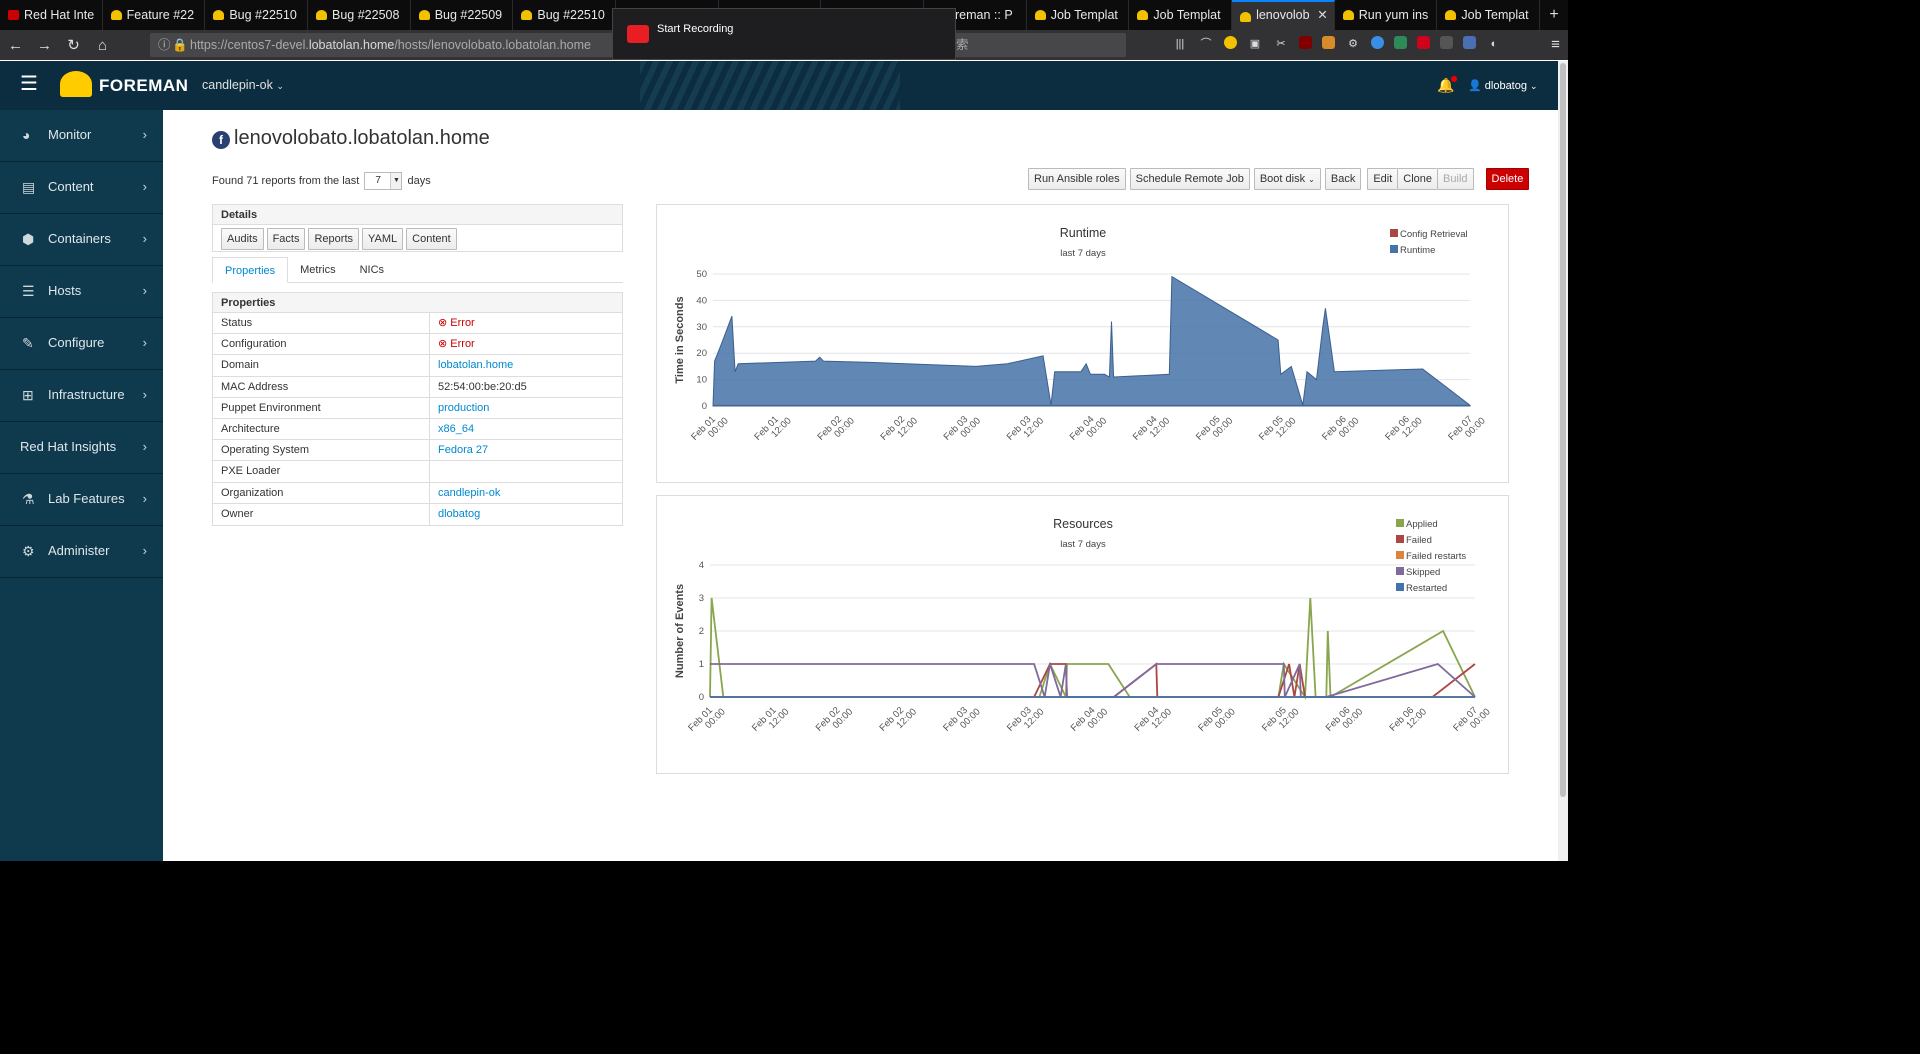  What do you see at coordinates (1503, 85) in the screenshot?
I see `user-menu: 👤 dlobatog ⌄` at bounding box center [1503, 85].